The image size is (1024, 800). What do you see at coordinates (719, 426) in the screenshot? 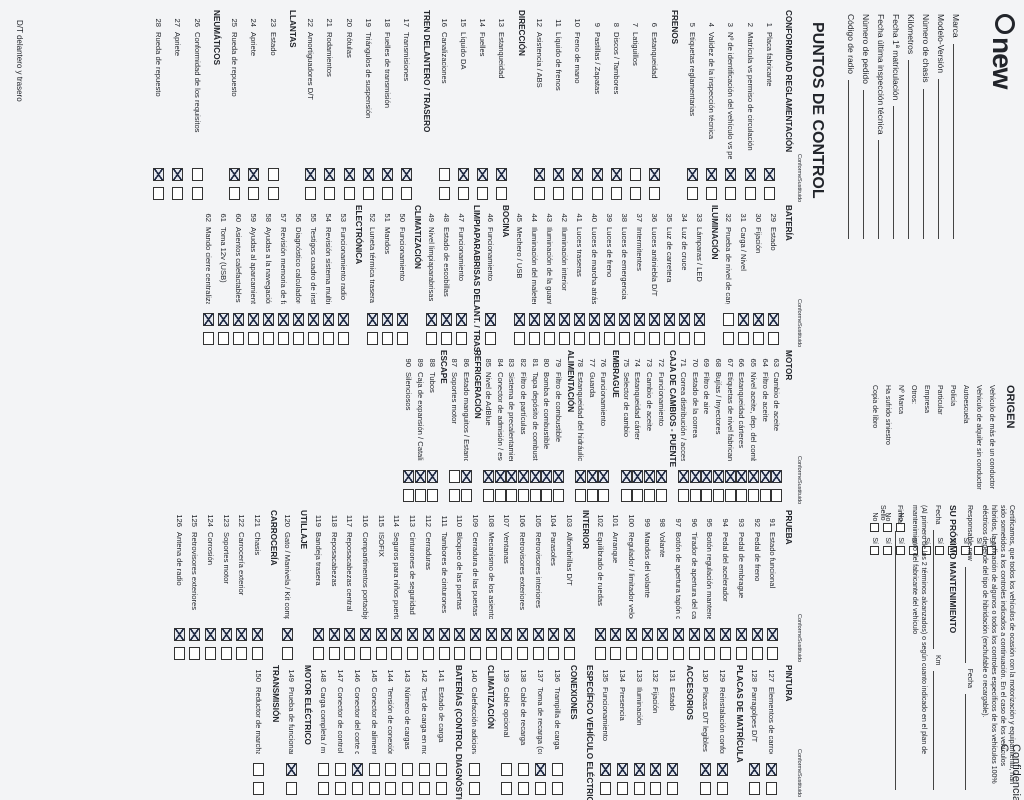
I see `check-item: 68 Bujías / Inyectores` at bounding box center [719, 426].